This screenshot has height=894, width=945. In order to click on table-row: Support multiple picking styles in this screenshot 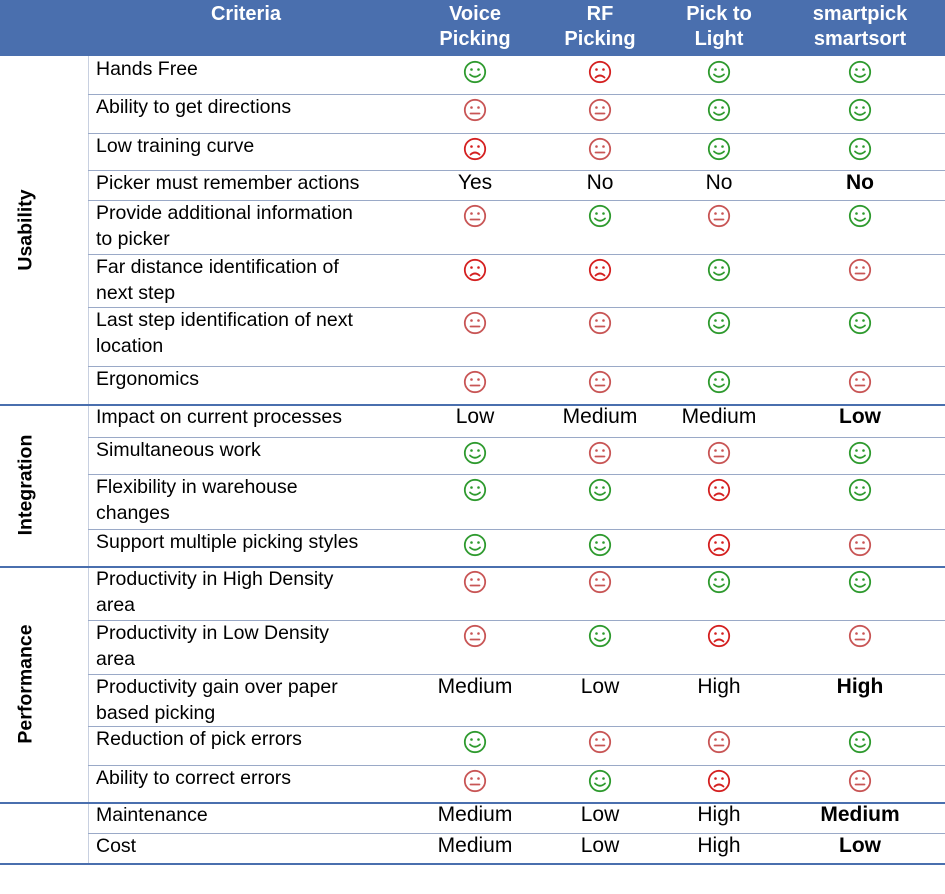, I will do `click(472, 547)`.